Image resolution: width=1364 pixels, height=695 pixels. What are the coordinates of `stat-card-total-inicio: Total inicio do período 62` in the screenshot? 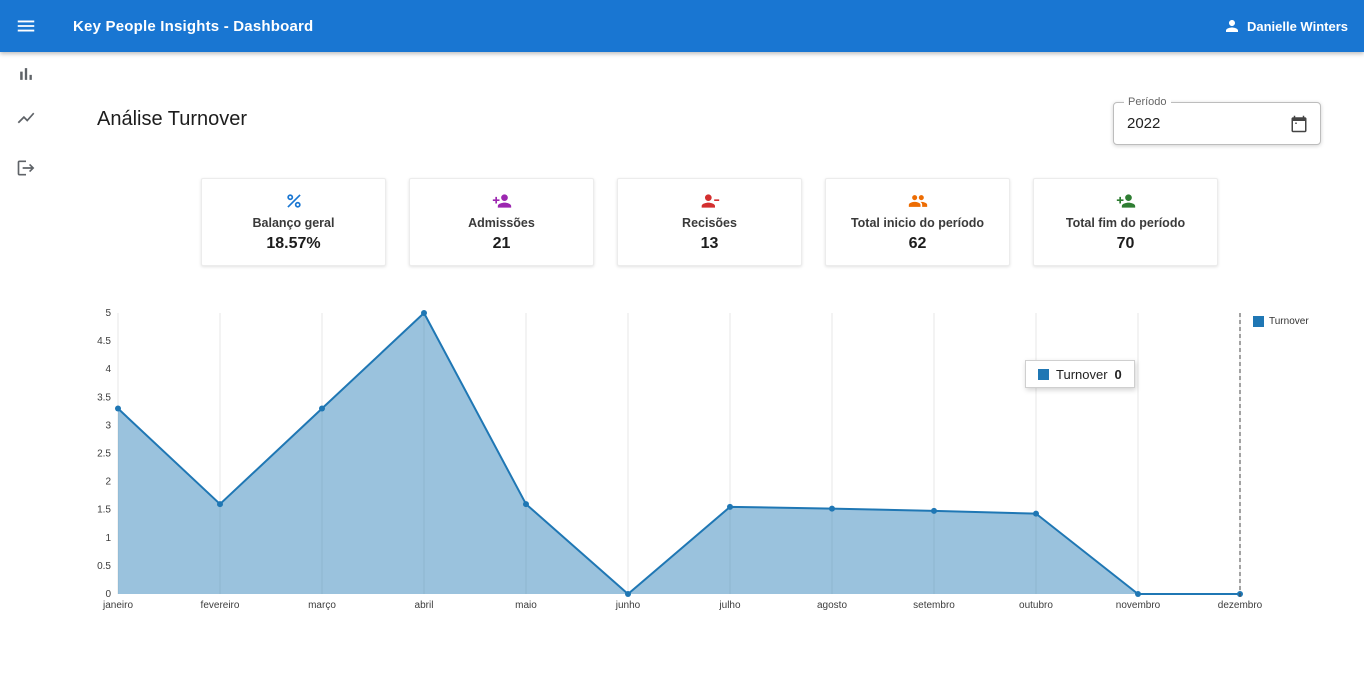 It's located at (917, 222).